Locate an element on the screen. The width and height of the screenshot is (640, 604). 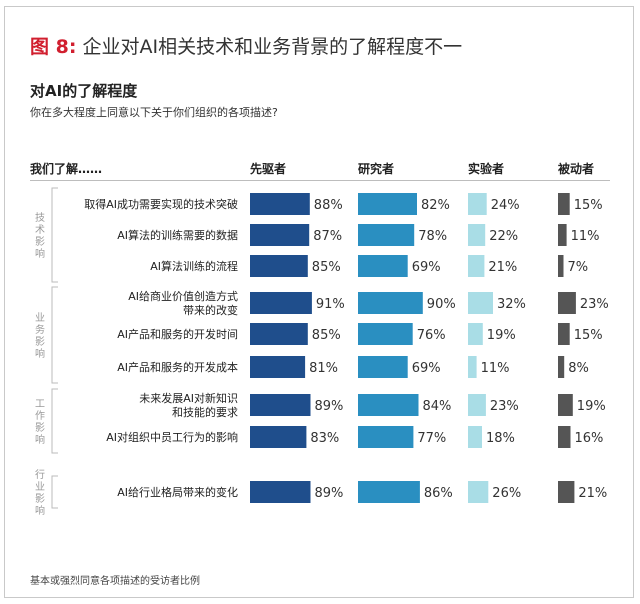
category-label: AI对组织中员工行为的影响 is located at coordinates (172, 437).